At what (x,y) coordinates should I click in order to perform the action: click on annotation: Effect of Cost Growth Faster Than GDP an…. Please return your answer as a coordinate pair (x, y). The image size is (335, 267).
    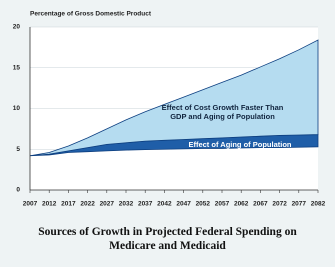
    Looking at the image, I should click on (222, 112).